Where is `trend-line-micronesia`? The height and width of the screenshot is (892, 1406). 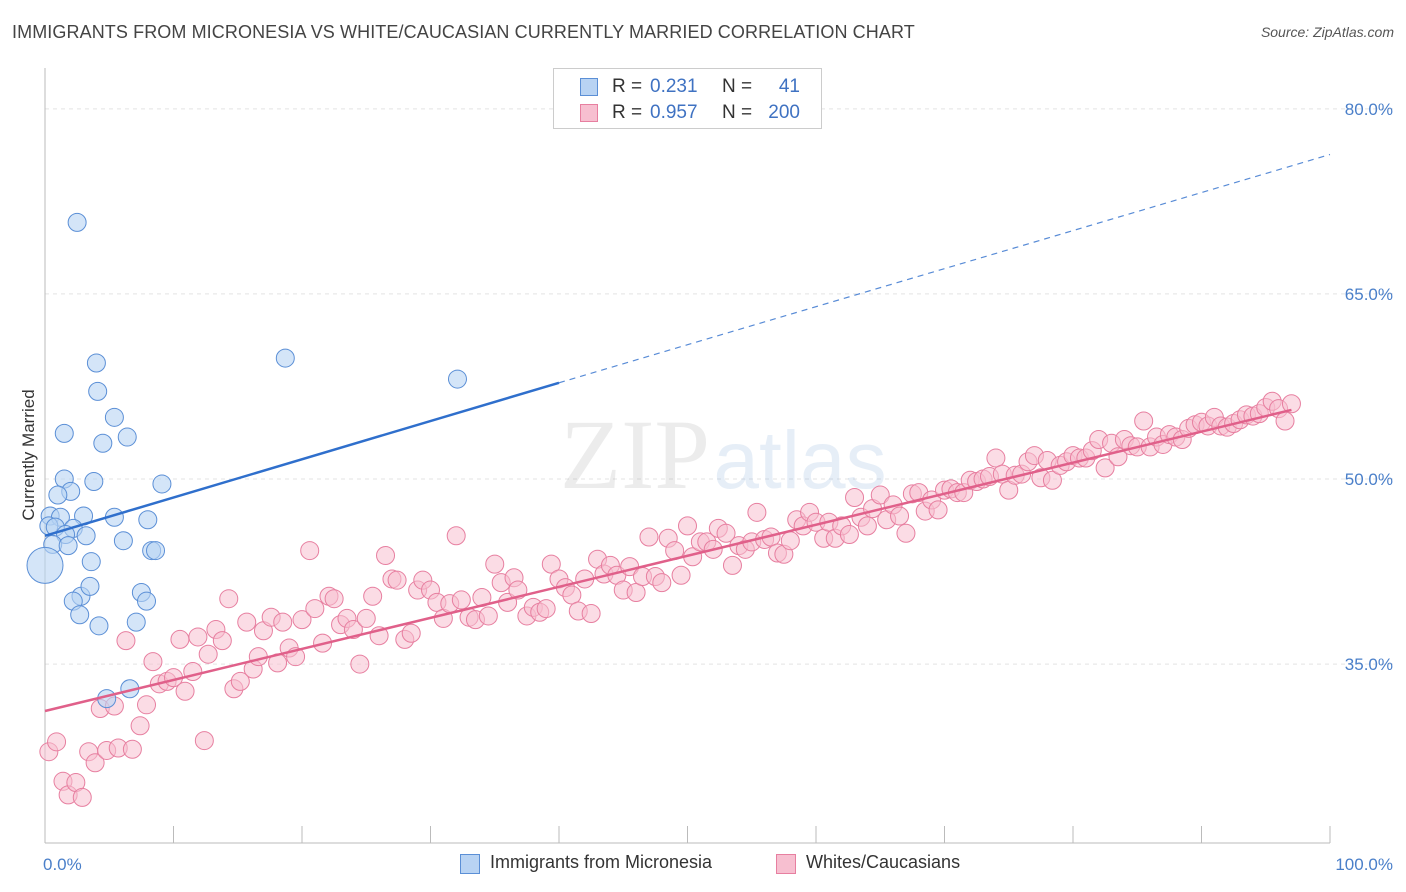
trend-line-micronesia is located at coordinates (302, 459).